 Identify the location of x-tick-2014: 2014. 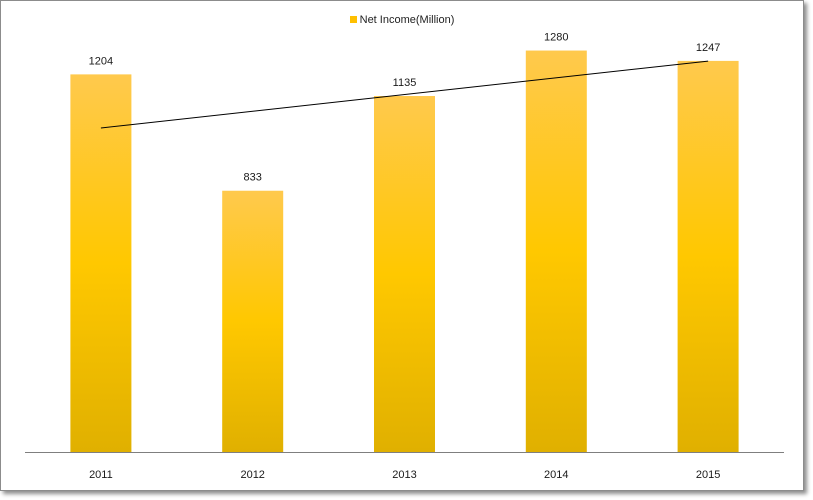
(556, 475).